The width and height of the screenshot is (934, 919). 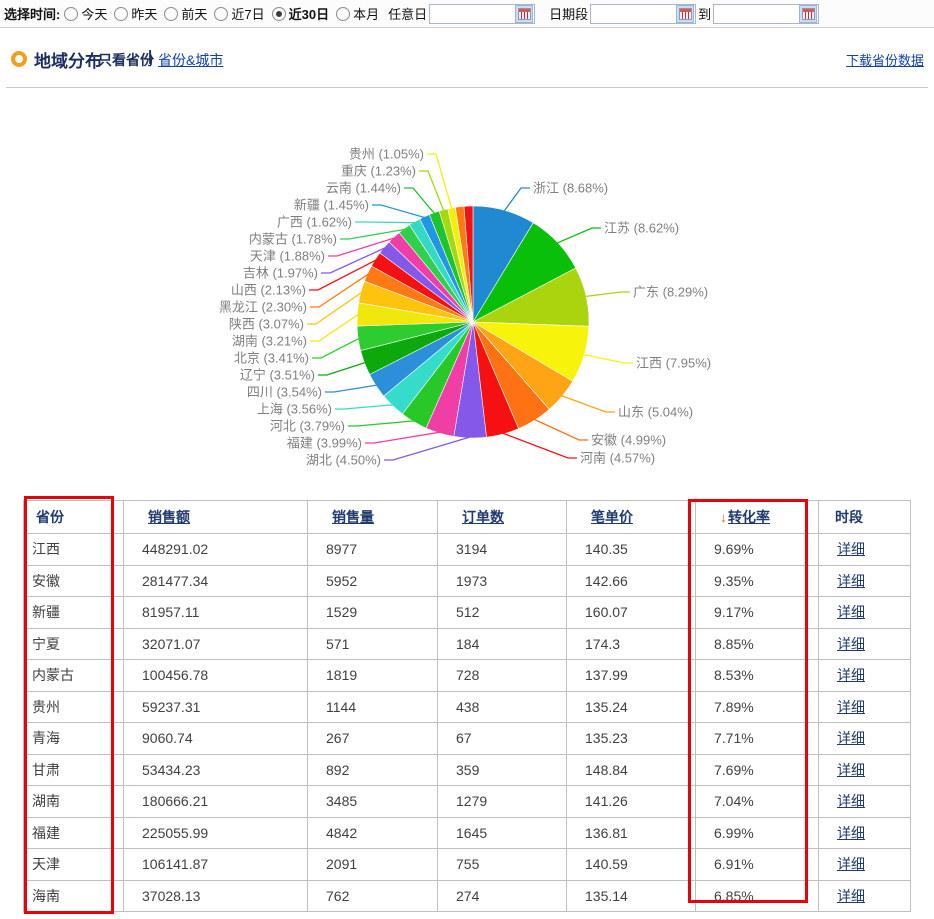 I want to click on calendar-icon, so click(x=685, y=13).